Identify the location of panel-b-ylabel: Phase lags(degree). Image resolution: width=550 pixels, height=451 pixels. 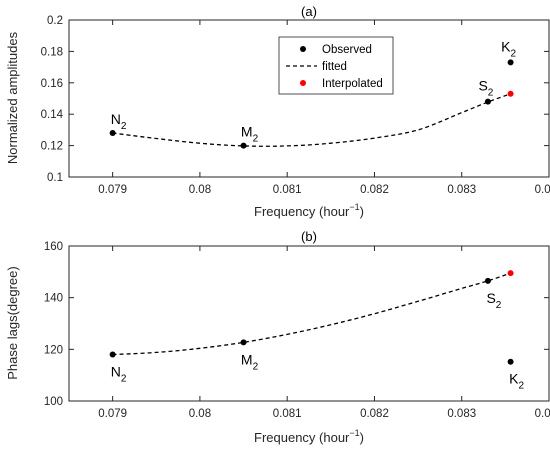
(12, 322).